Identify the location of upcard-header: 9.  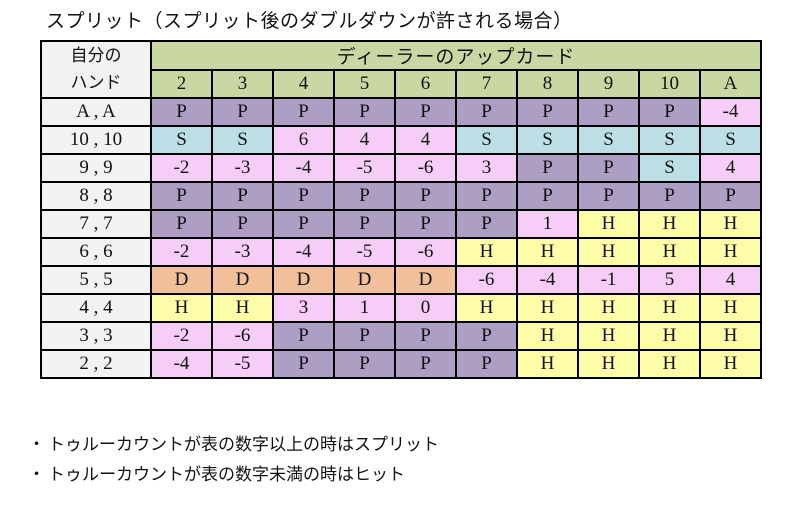
(608, 84).